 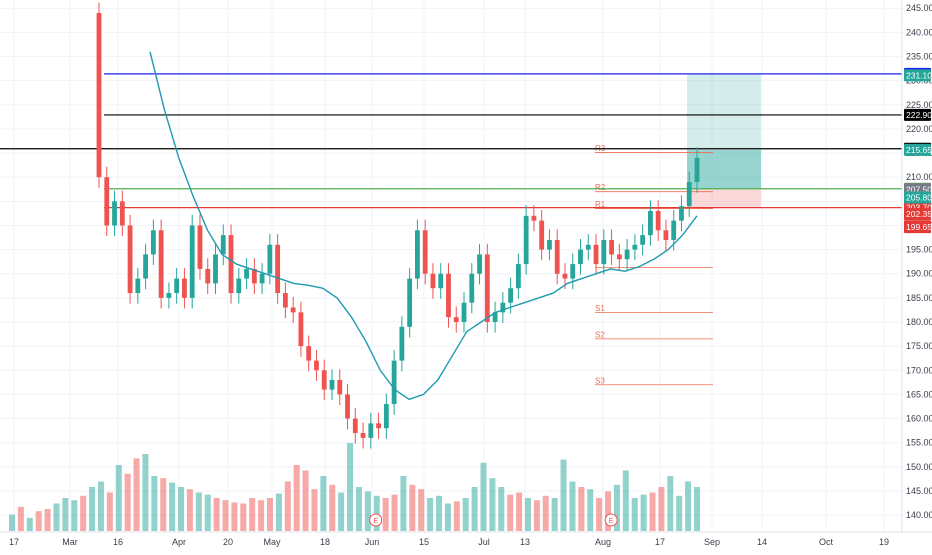 What do you see at coordinates (600, 187) in the screenshot?
I see `pivot-label: R2` at bounding box center [600, 187].